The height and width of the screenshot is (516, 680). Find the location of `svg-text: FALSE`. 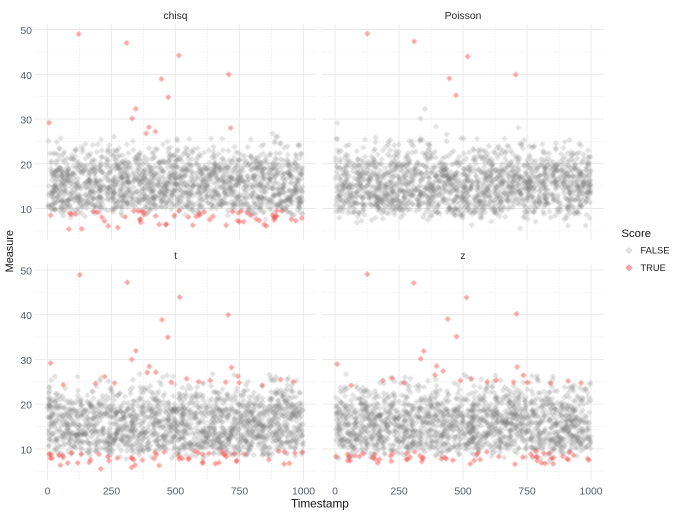

svg-text: FALSE is located at coordinates (655, 251).